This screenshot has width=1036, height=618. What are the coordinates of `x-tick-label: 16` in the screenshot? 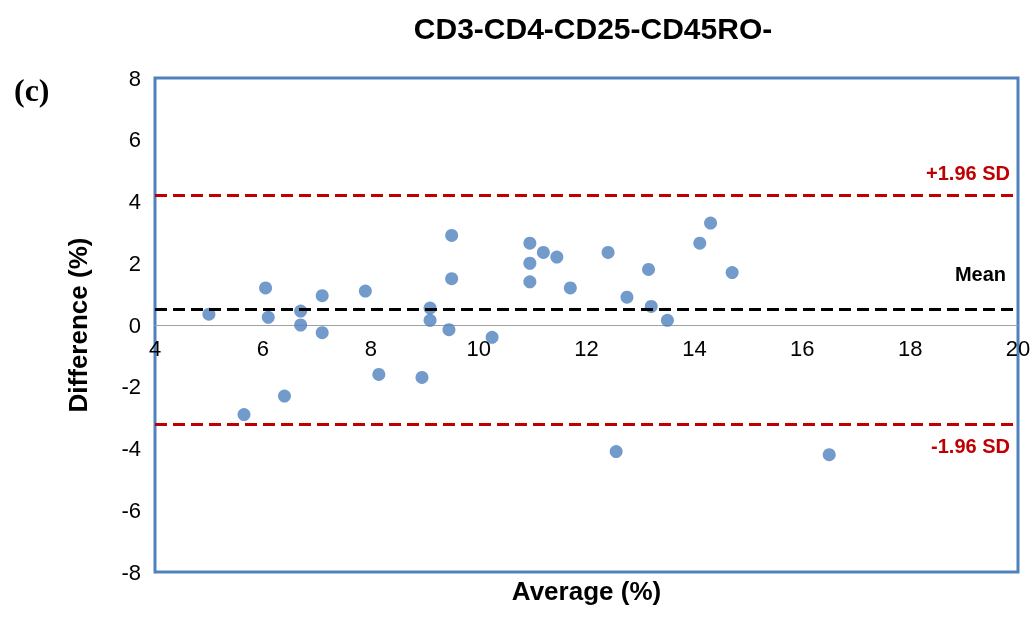 It's located at (802, 348).